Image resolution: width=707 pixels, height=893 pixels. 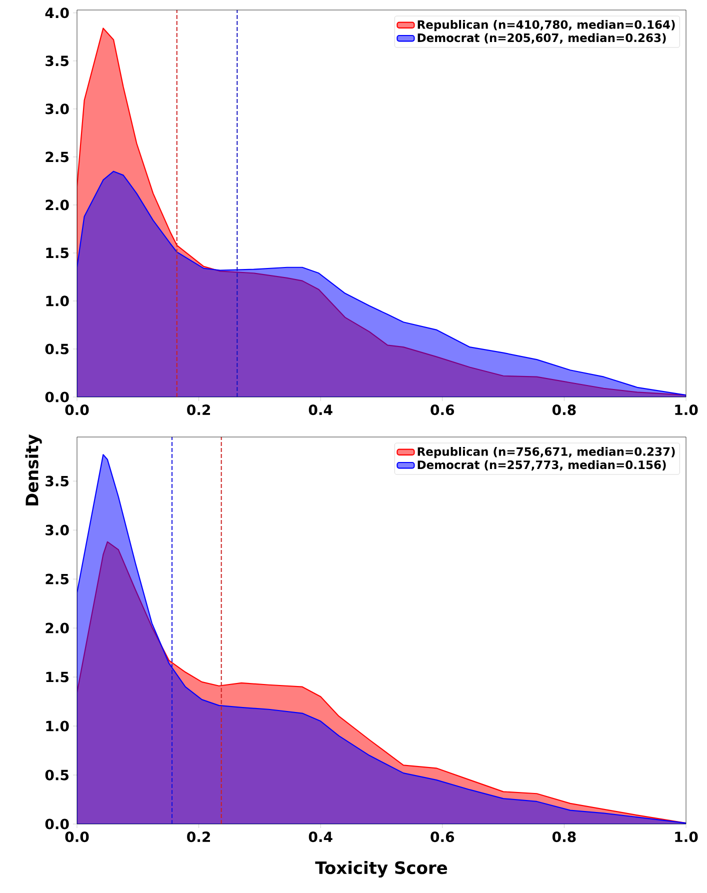 What do you see at coordinates (542, 465) in the screenshot?
I see `legend-label: Democrat (n=257,773, median=0.156)` at bounding box center [542, 465].